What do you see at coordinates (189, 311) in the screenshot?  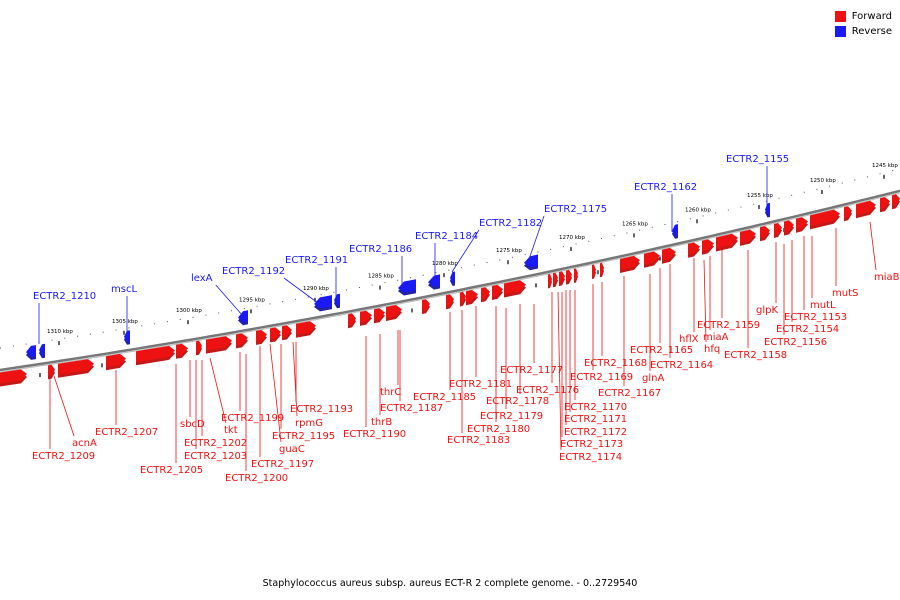 I see `kbp-tick-label: 1300 kbp` at bounding box center [189, 311].